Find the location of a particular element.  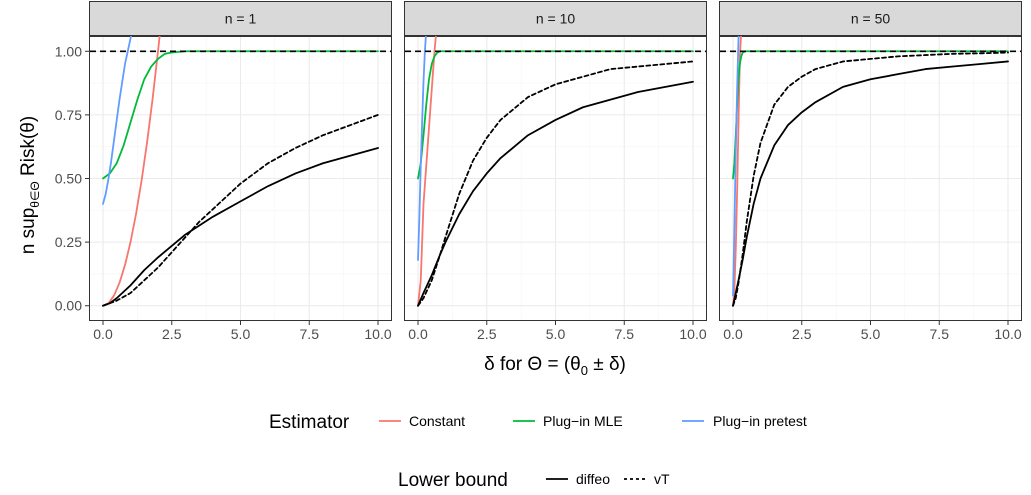

series-line-diffeo is located at coordinates (240, 227).